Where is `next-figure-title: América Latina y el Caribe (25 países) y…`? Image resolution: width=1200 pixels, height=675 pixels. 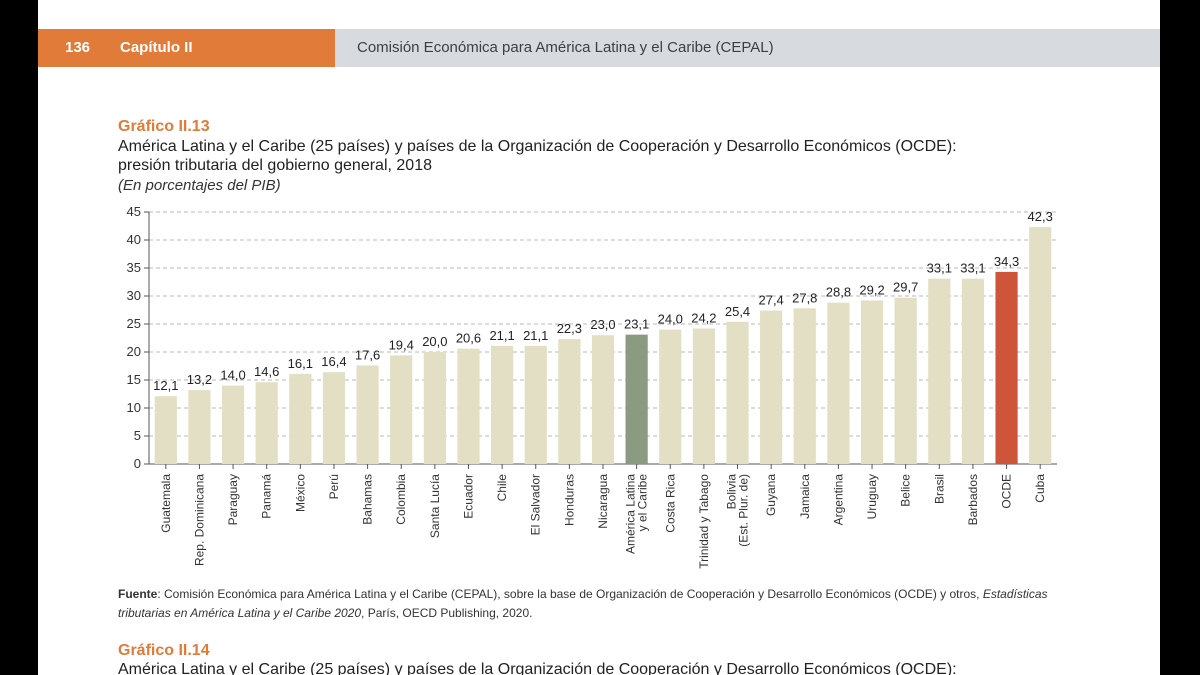 next-figure-title: América Latina y el Caribe (25 países) y… is located at coordinates (537, 668).